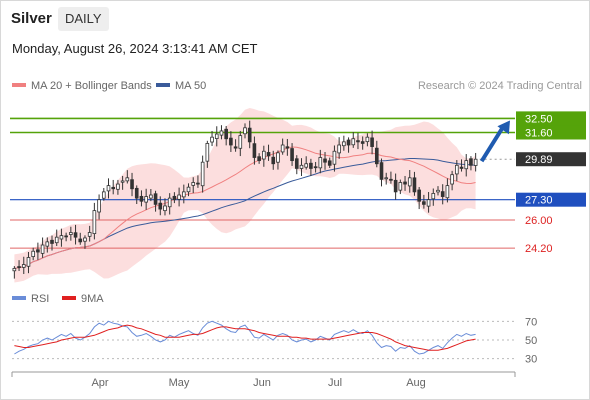  What do you see at coordinates (539, 221) in the screenshot?
I see `level-label-26.00: 26.00` at bounding box center [539, 221].